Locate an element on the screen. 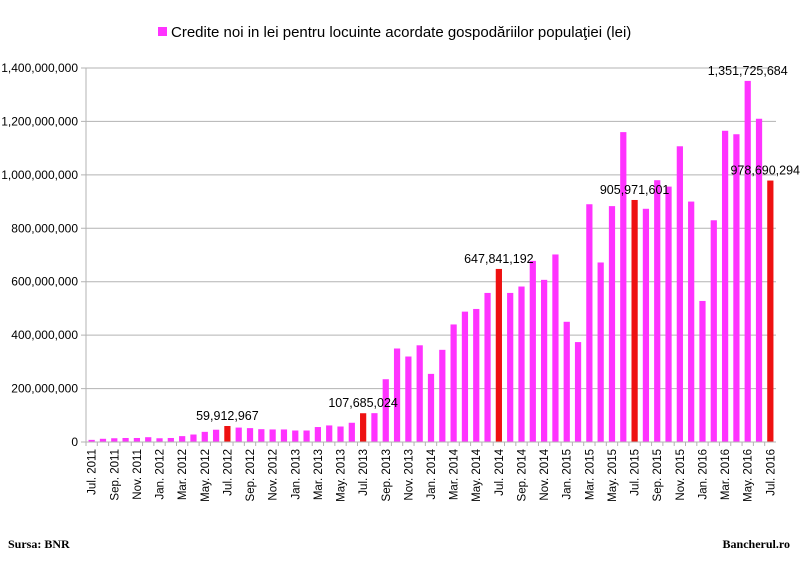  x-tick-label: Nov. 2014 is located at coordinates (545, 474).